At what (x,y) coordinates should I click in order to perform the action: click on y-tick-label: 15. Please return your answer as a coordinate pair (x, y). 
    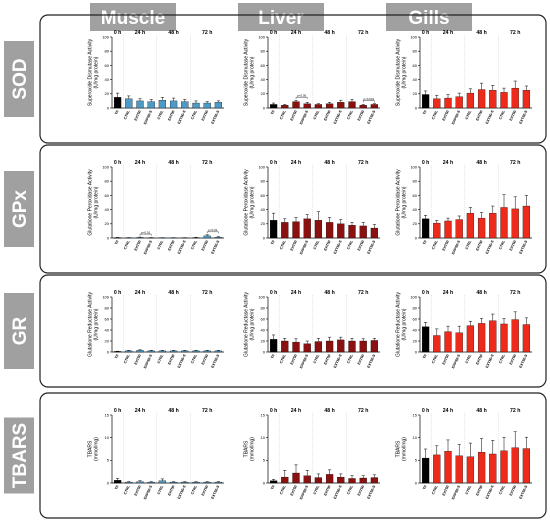
    Looking at the image, I should click on (263, 414).